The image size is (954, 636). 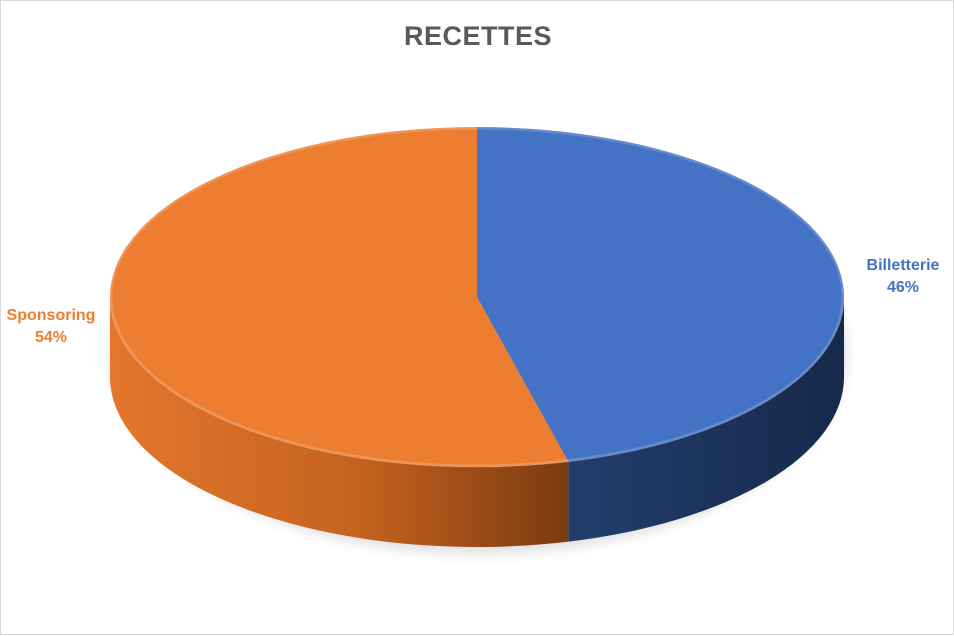 I want to click on data-label-category: Sponsoring, so click(x=51, y=315).